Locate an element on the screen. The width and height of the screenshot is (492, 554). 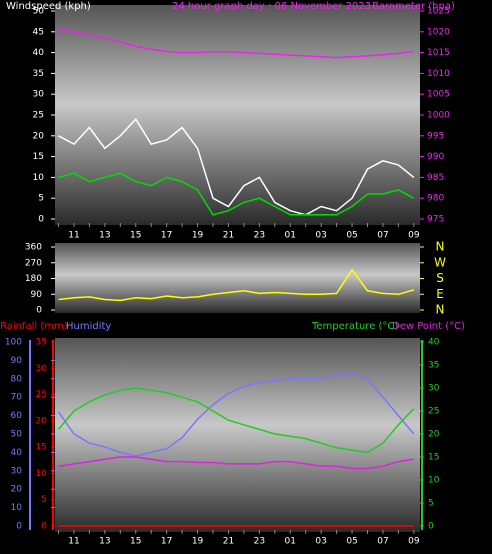
barometer-label: Barometer (hpa) is located at coordinates (413, 6).